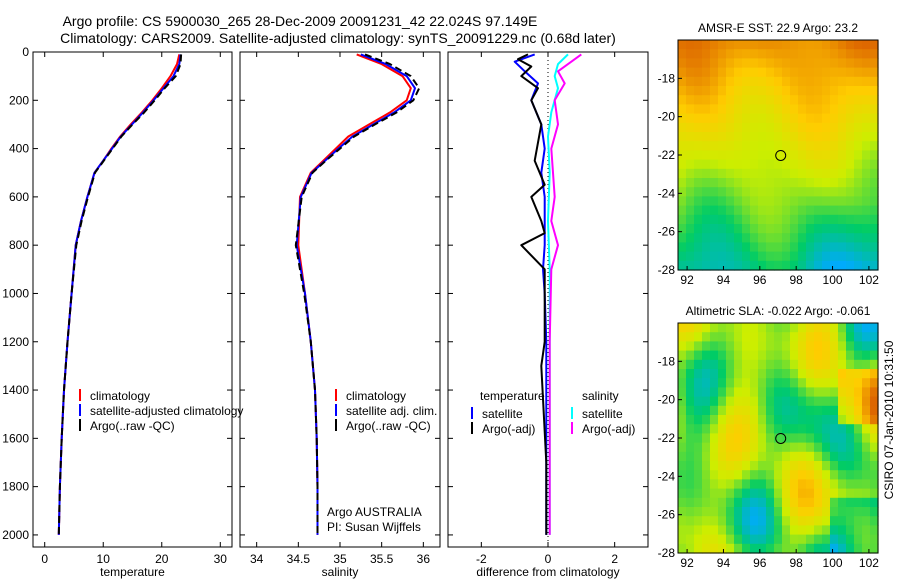 Image resolution: width=900 pixels, height=580 pixels. I want to click on salinity-xtick-label: 34, so click(257, 559).